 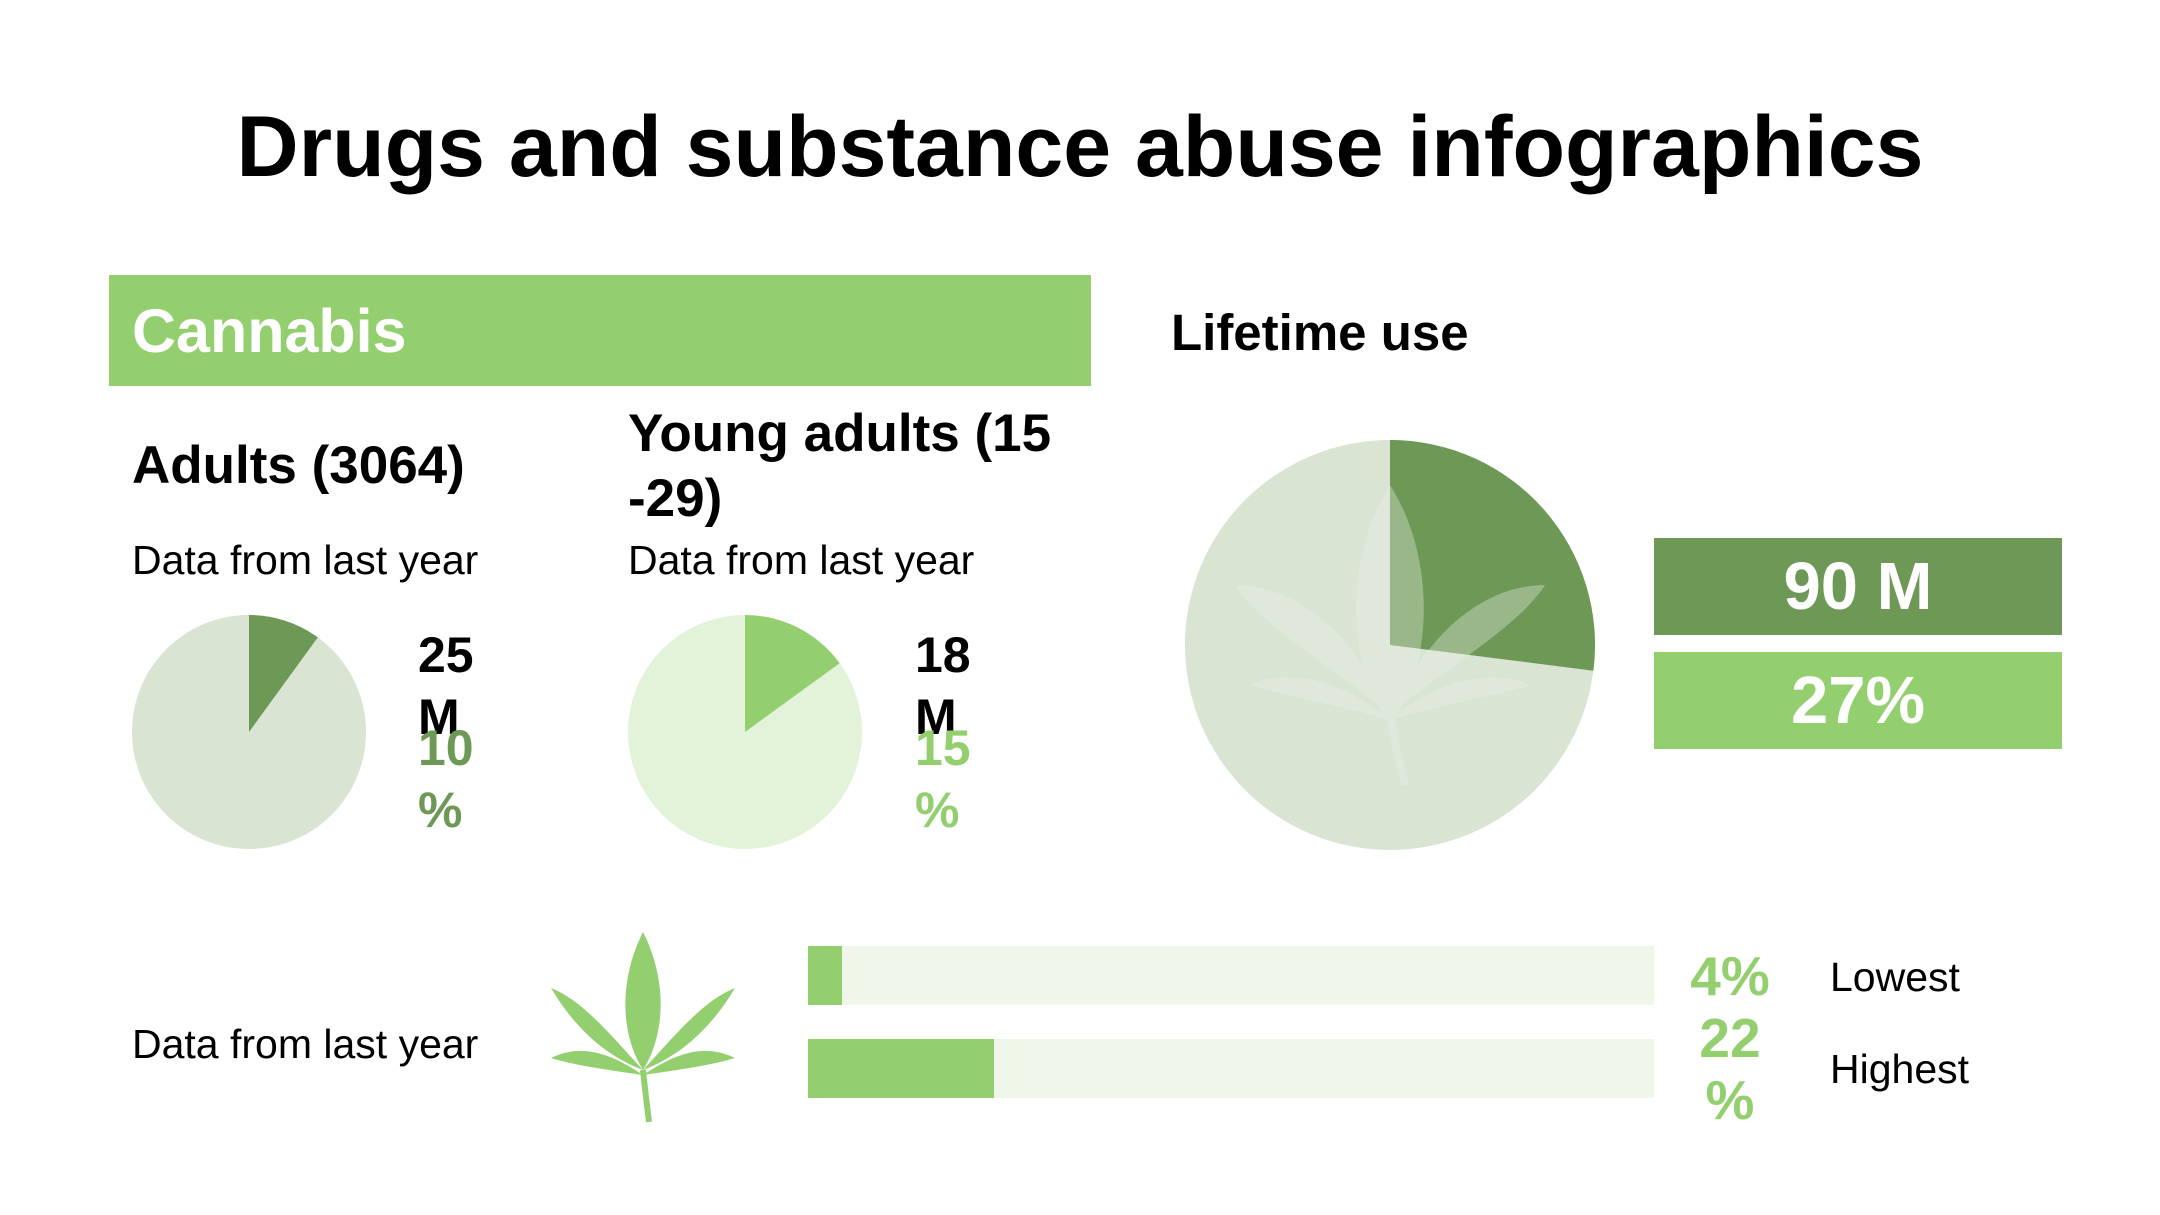 I want to click on lifetime-count: 90 M, so click(x=1858, y=586).